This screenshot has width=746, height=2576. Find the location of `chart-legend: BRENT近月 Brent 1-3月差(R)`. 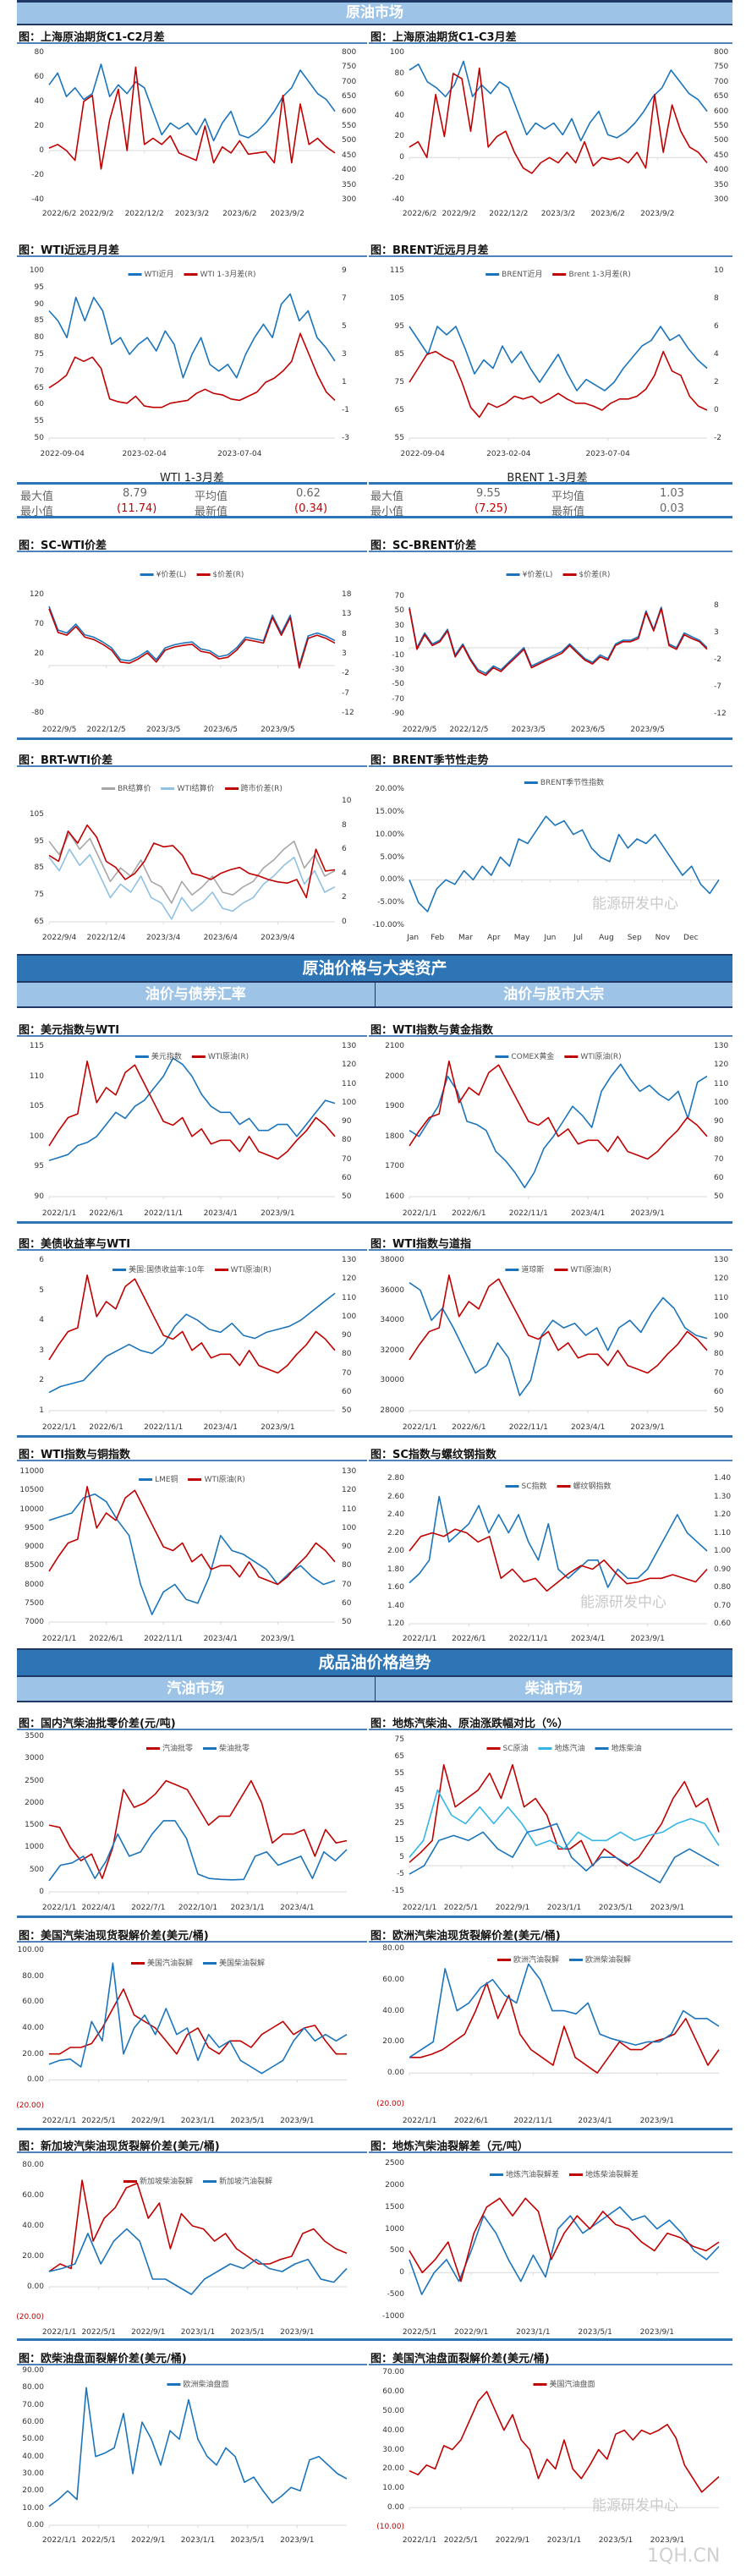

chart-legend: BRENT近月 Brent 1-3月差(R) is located at coordinates (558, 273).